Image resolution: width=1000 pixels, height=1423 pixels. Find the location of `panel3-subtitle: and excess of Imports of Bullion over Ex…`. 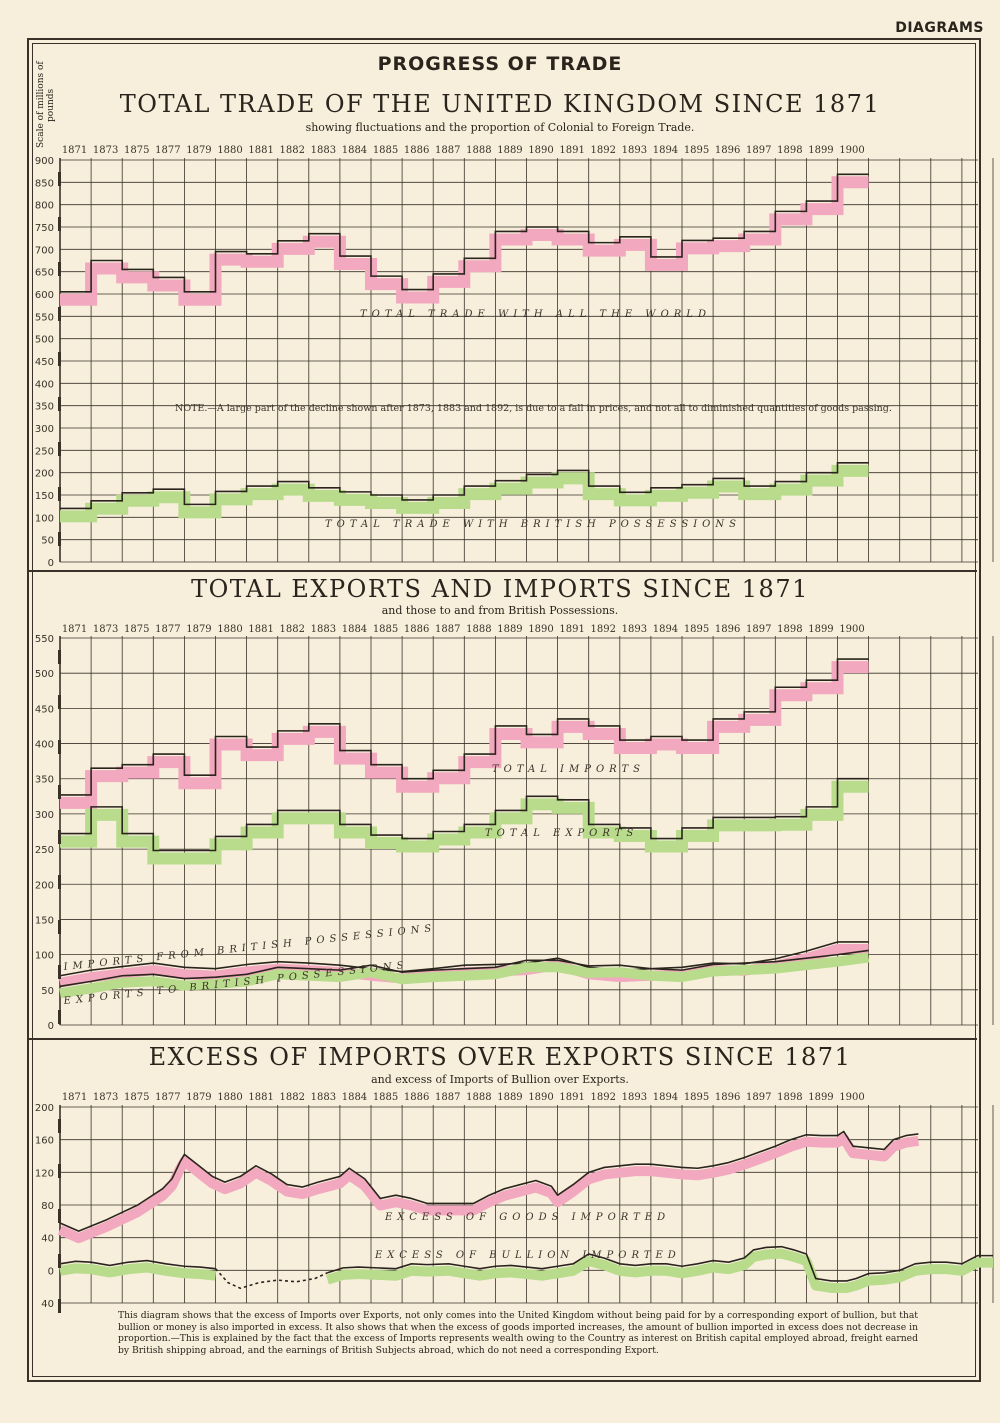

panel3-subtitle: and excess of Imports of Bullion over Ex… is located at coordinates (500, 1079).